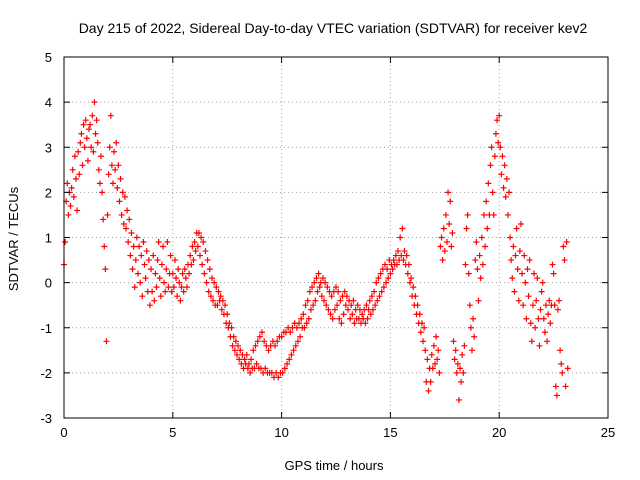 Image resolution: width=640 pixels, height=480 pixels. Describe the element at coordinates (48, 57) in the screenshot. I see `y-tick-label: 5` at that location.